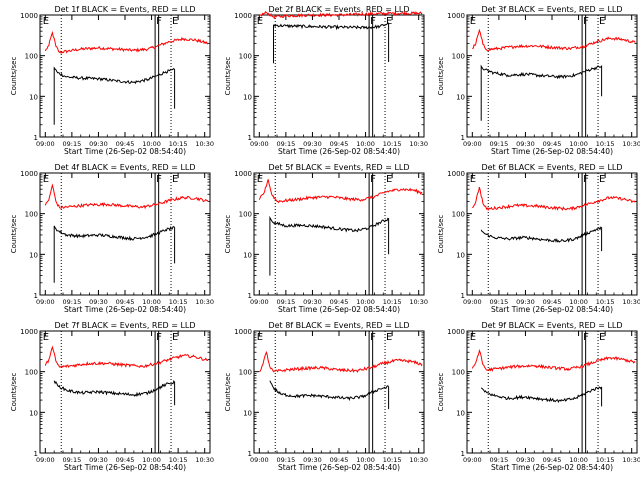  What do you see at coordinates (338, 9) in the screenshot?
I see `panel-title: Det 2f BLACK = Events, RED = LLD` at bounding box center [338, 9].